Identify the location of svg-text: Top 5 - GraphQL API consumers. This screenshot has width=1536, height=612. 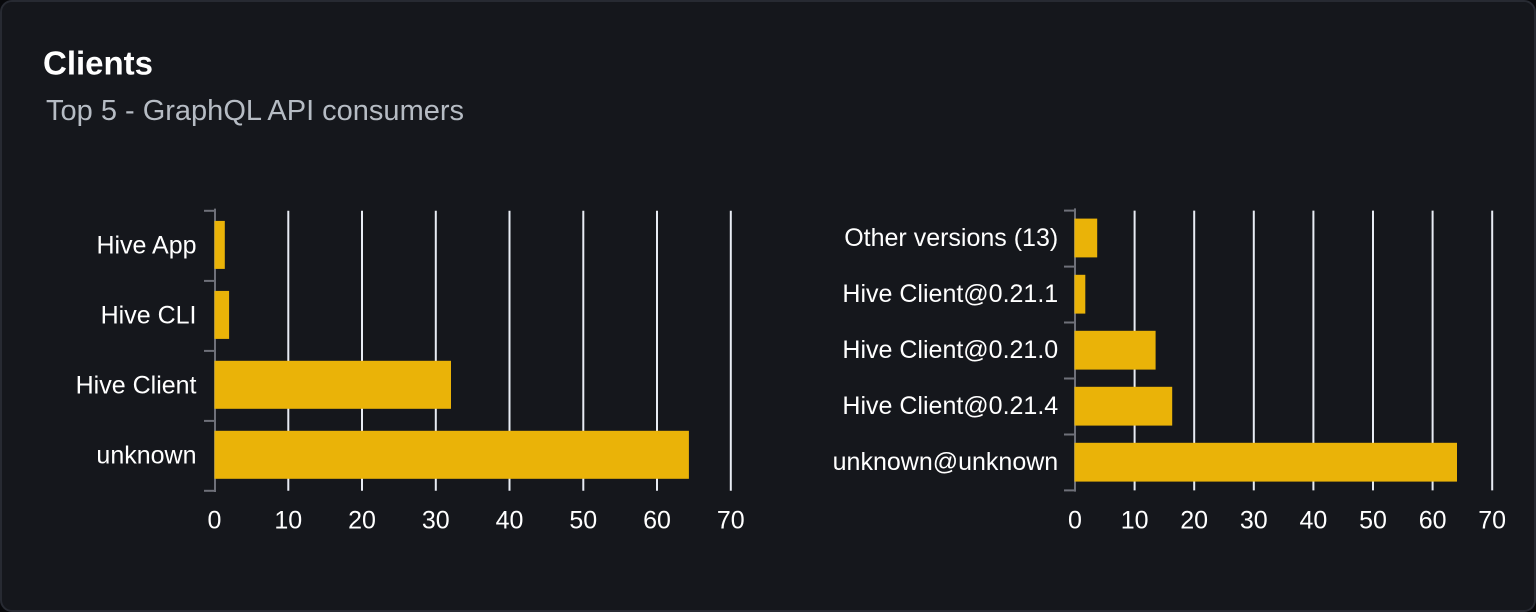
(255, 111).